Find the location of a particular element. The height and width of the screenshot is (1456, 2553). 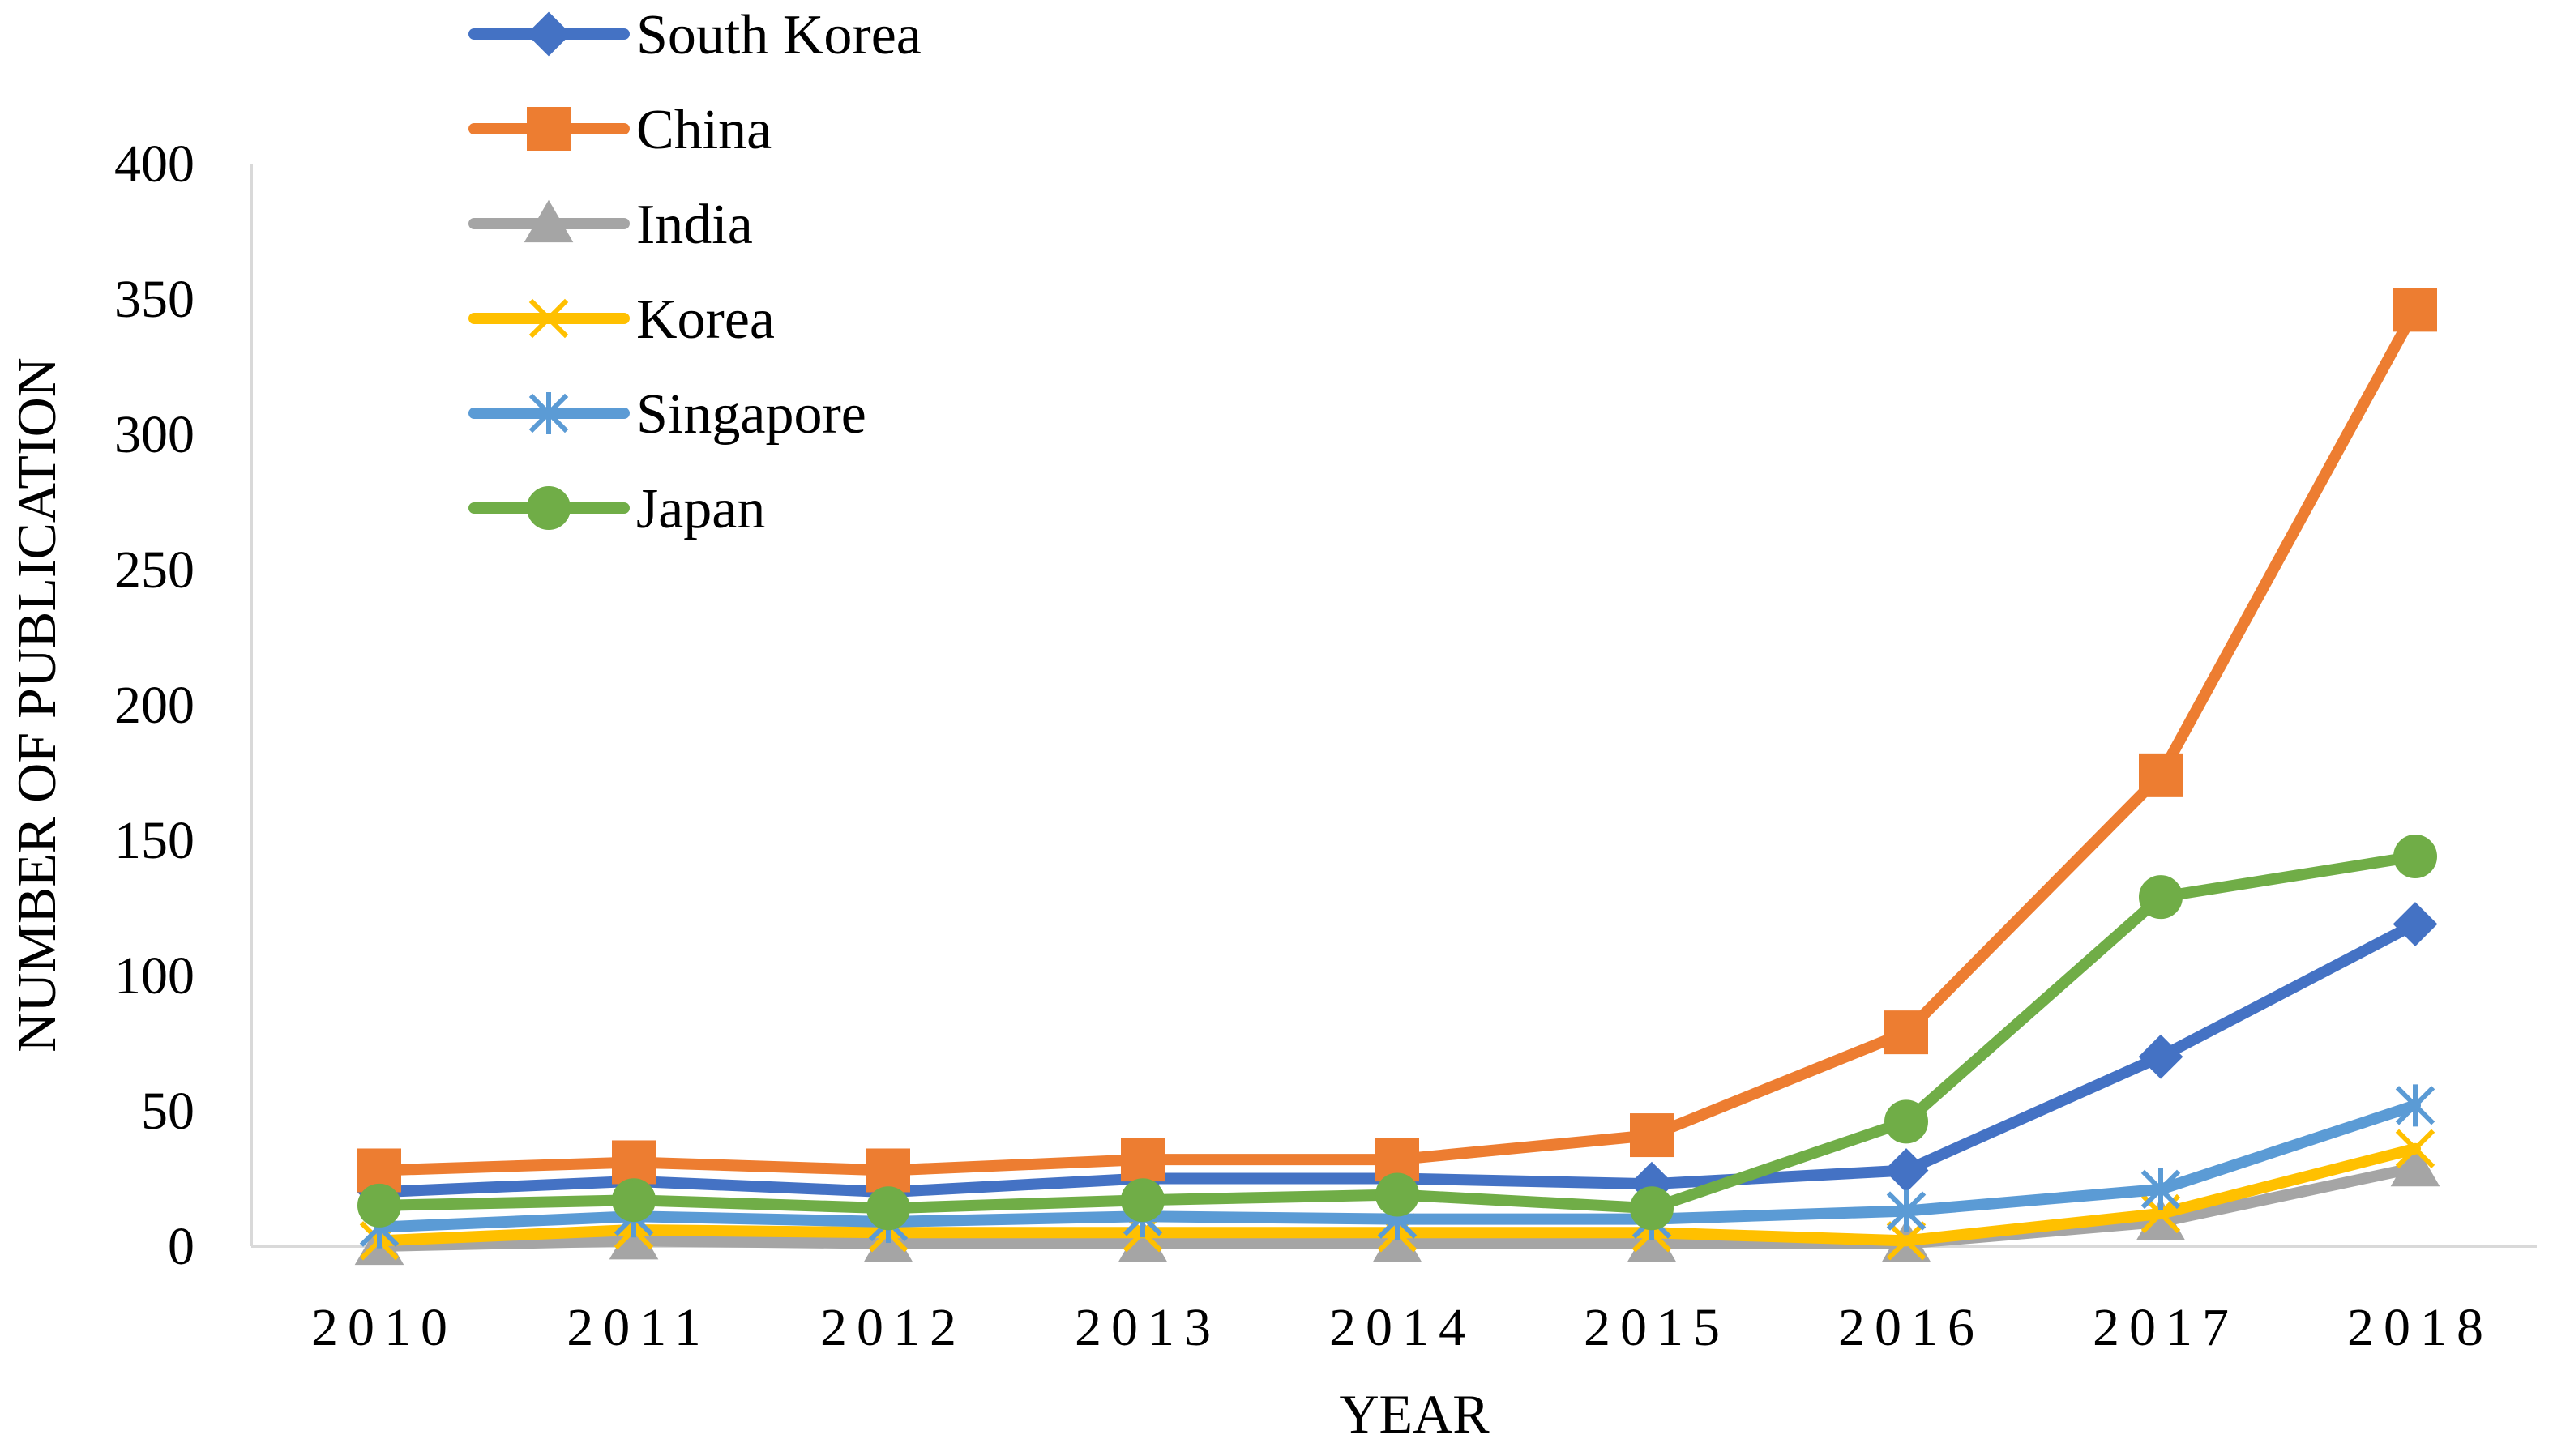

y-axis-ticks: 0 50 100 150 200 250 300 350 400 is located at coordinates (154, 705).